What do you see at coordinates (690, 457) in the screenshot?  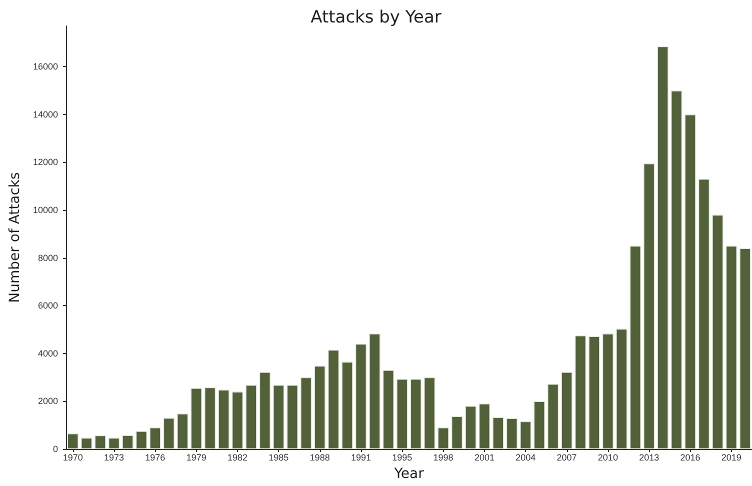 I see `x-tick-label: 2016` at bounding box center [690, 457].